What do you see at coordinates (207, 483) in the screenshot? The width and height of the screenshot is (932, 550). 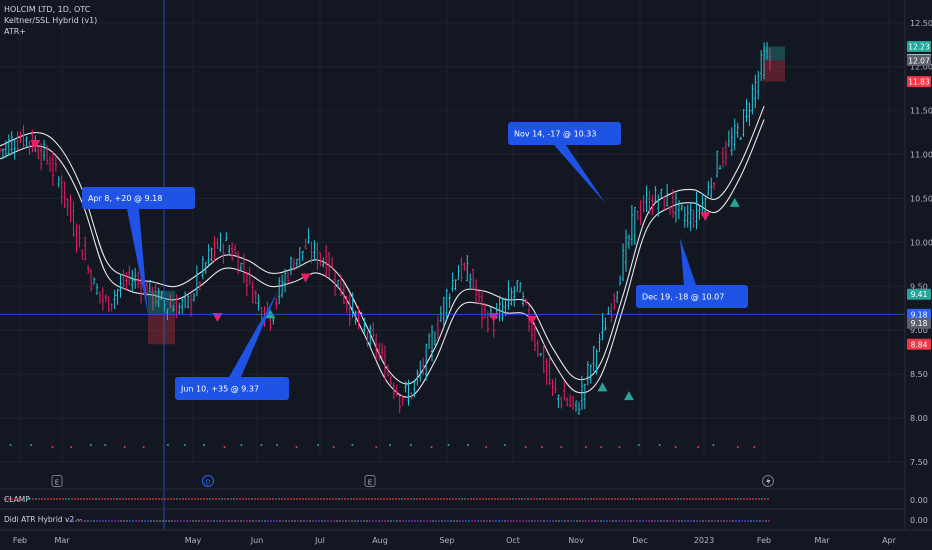 I see `event-marker-label: D` at bounding box center [207, 483].